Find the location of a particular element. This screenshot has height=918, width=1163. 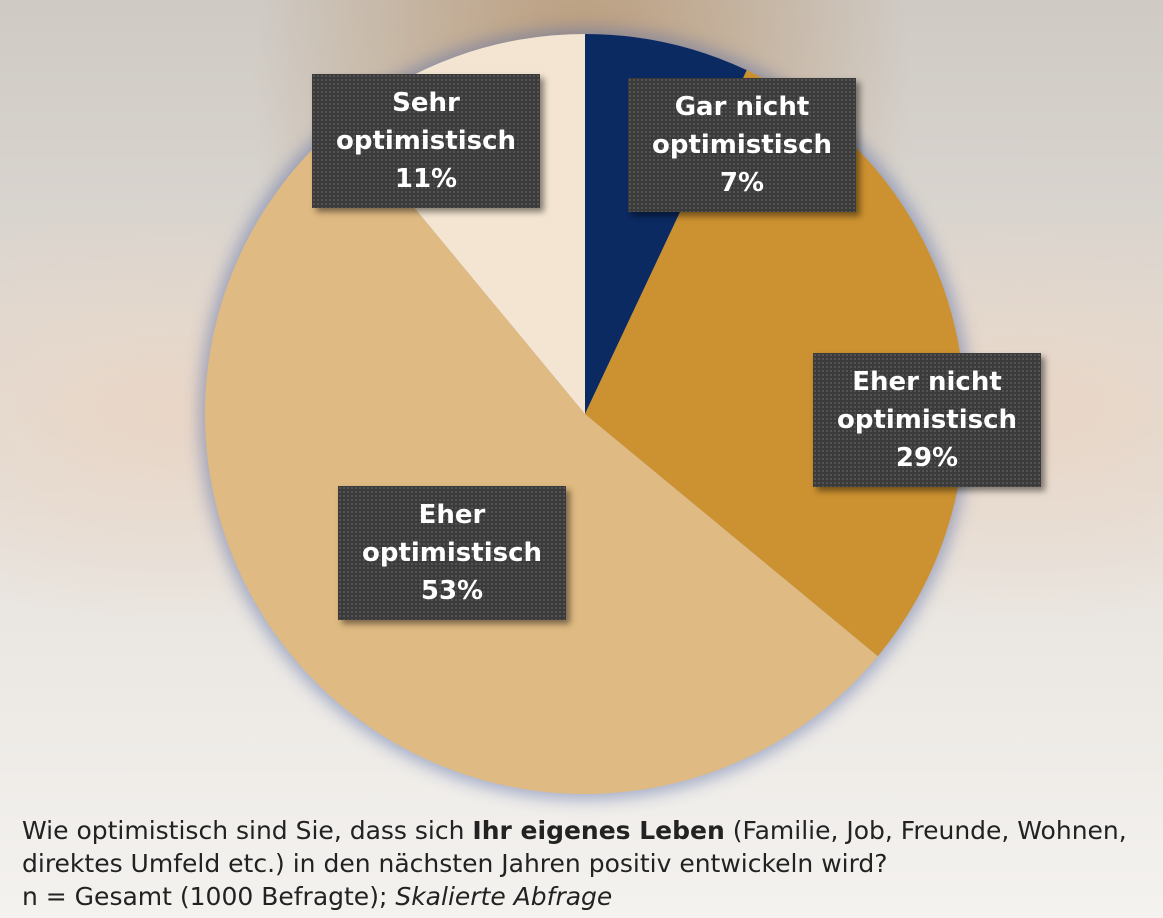

label-value: 7% is located at coordinates (742, 183).